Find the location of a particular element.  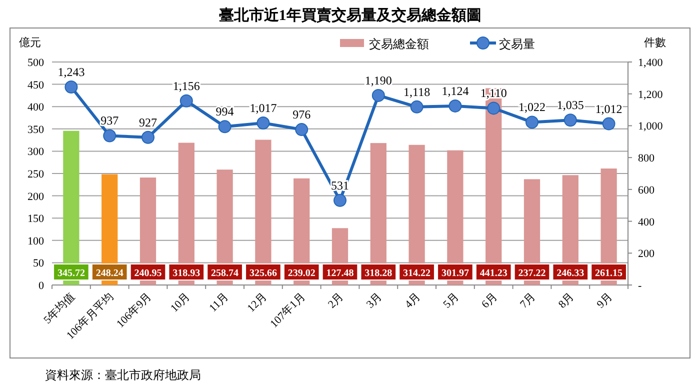

data-label: 261.15 is located at coordinates (609, 273).